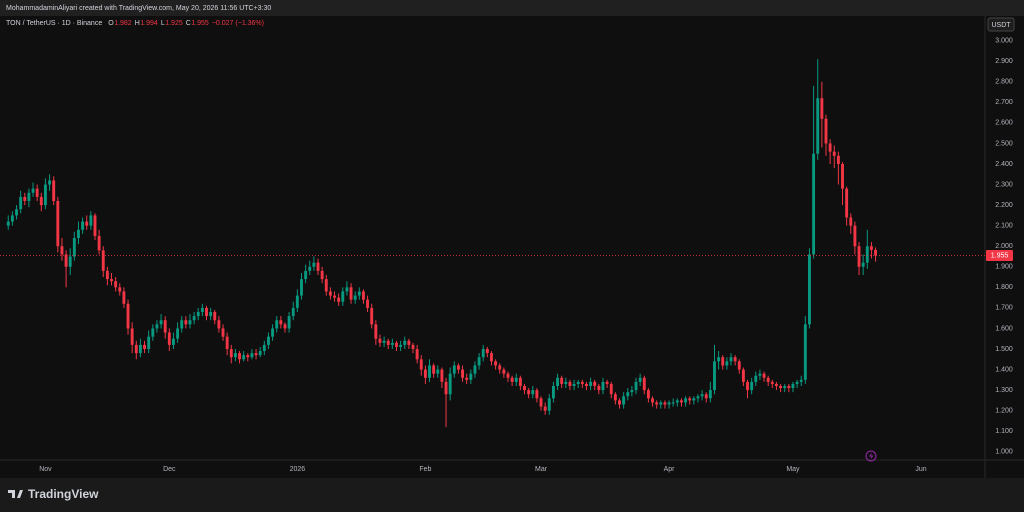 This screenshot has width=1024, height=512. Describe the element at coordinates (1004, 411) in the screenshot. I see `y-tick-label: 1.200` at that location.